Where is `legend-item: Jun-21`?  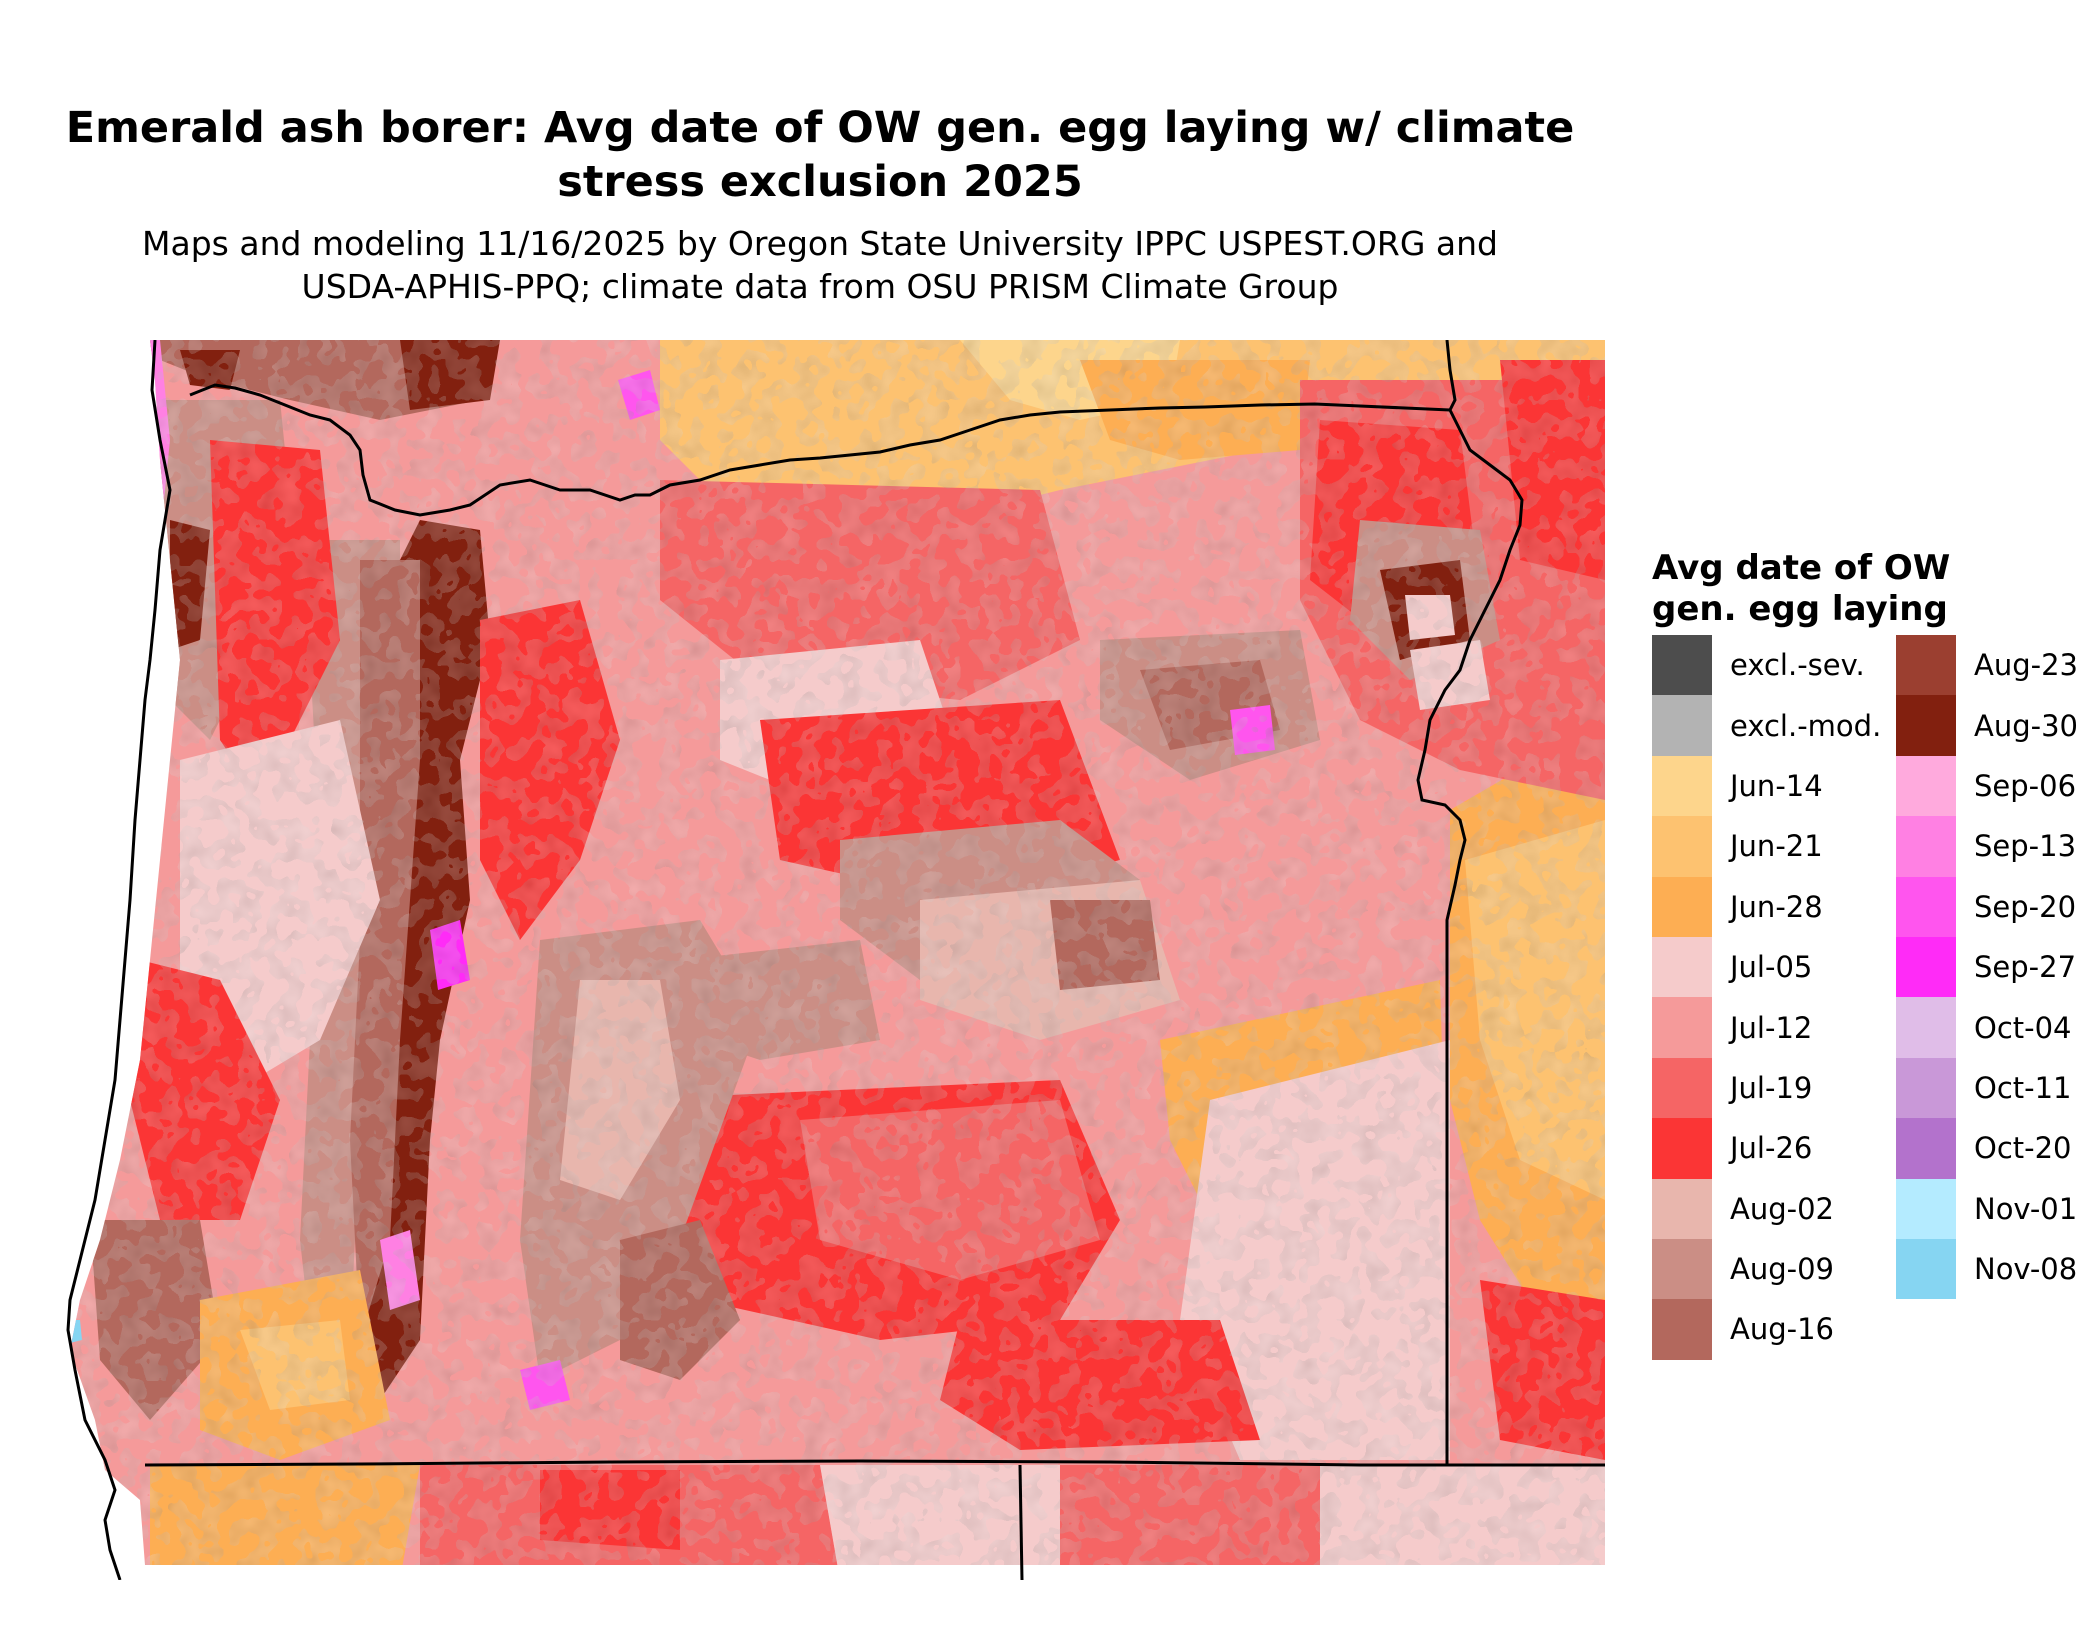 legend-item: Jun-21 is located at coordinates (1766, 846).